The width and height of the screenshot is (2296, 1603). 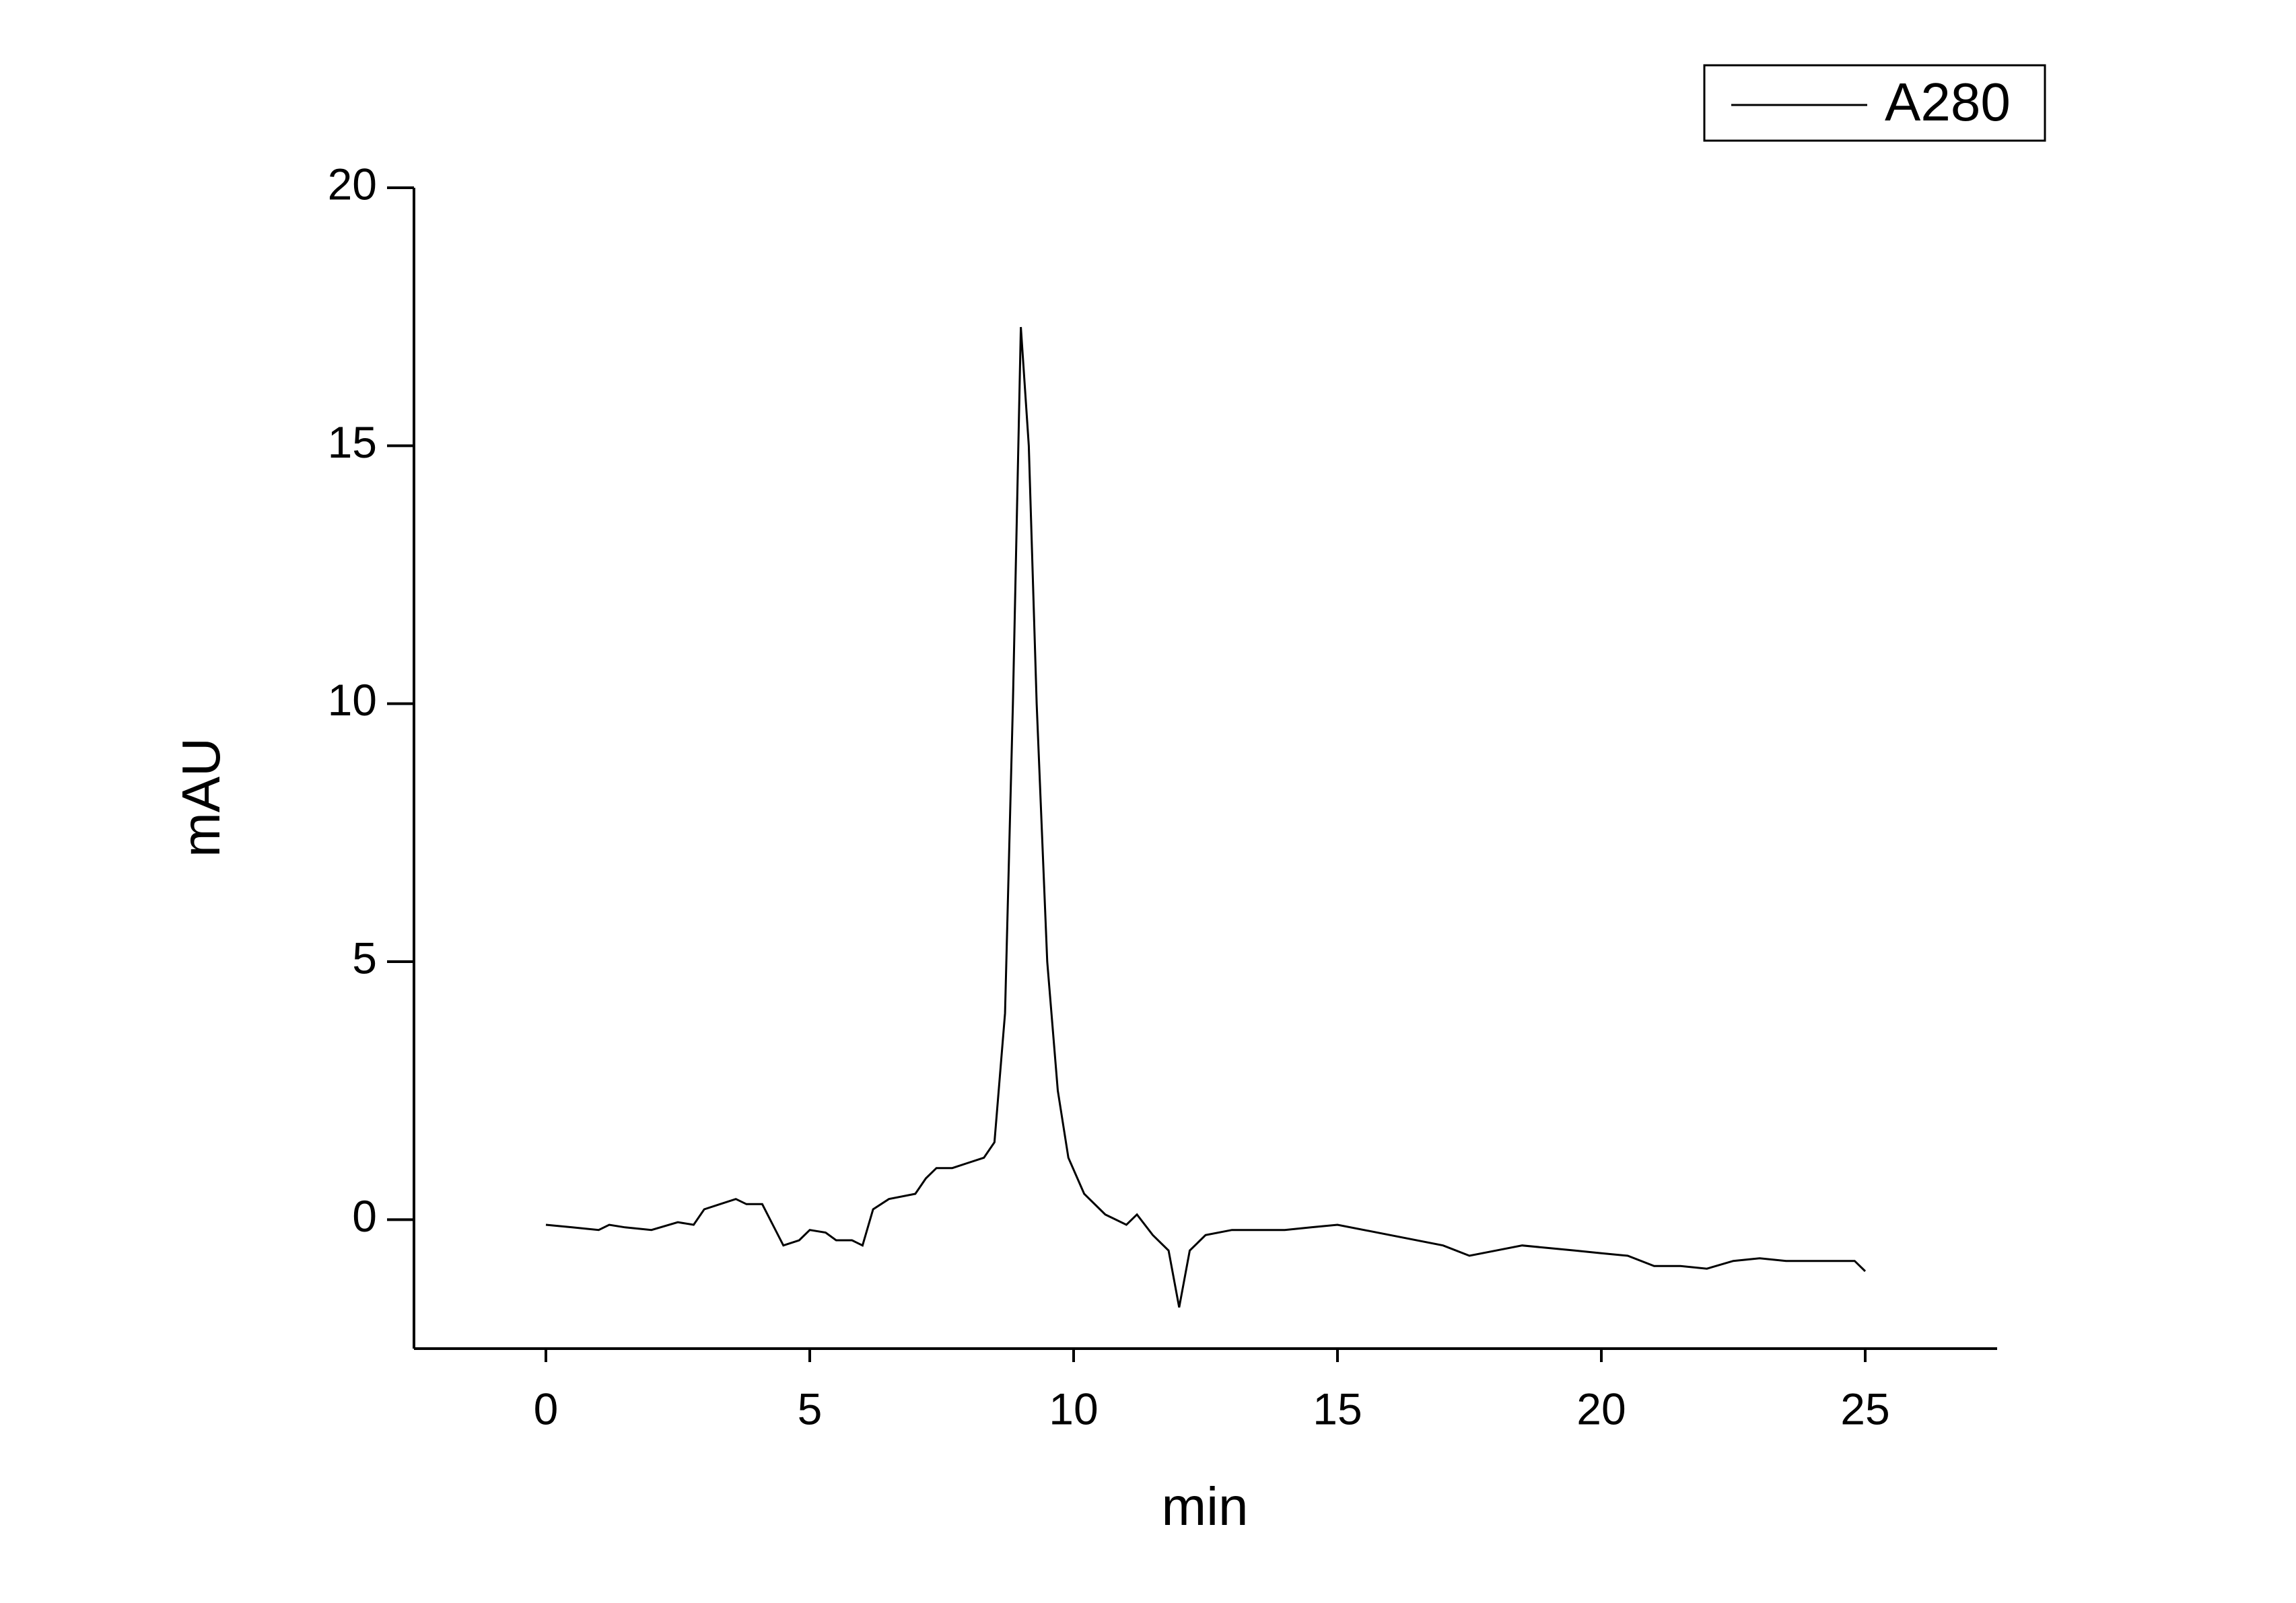 I want to click on legend-box, so click(x=1874, y=103).